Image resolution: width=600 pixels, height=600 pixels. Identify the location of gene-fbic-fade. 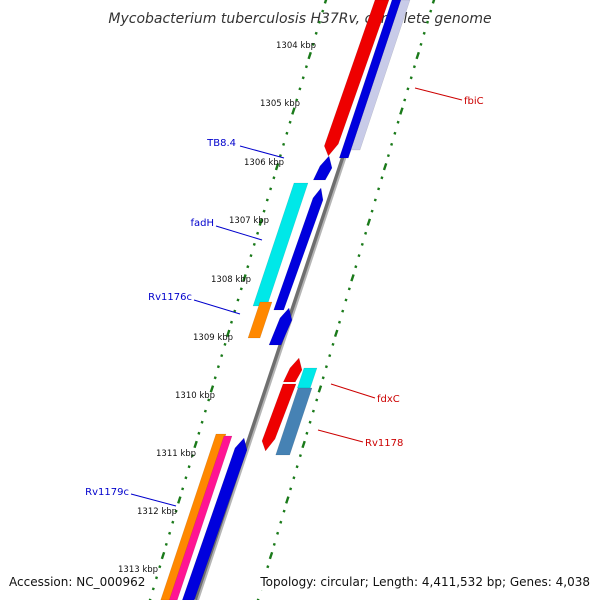
(380, 75).